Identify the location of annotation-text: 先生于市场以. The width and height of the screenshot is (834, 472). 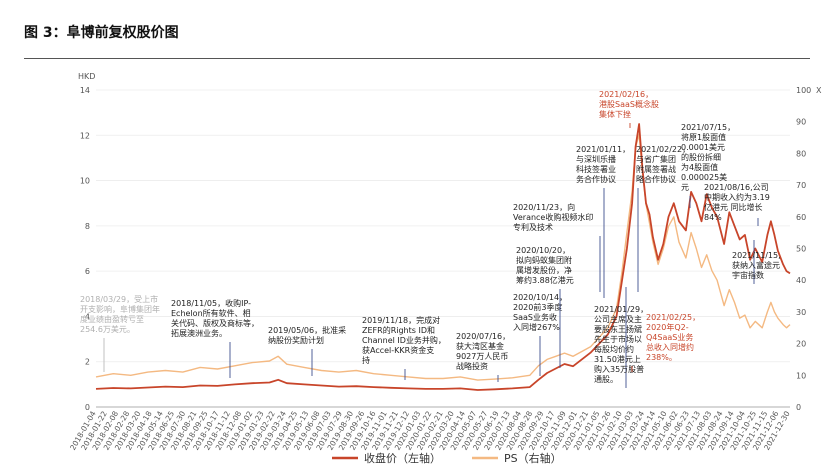
(618, 339).